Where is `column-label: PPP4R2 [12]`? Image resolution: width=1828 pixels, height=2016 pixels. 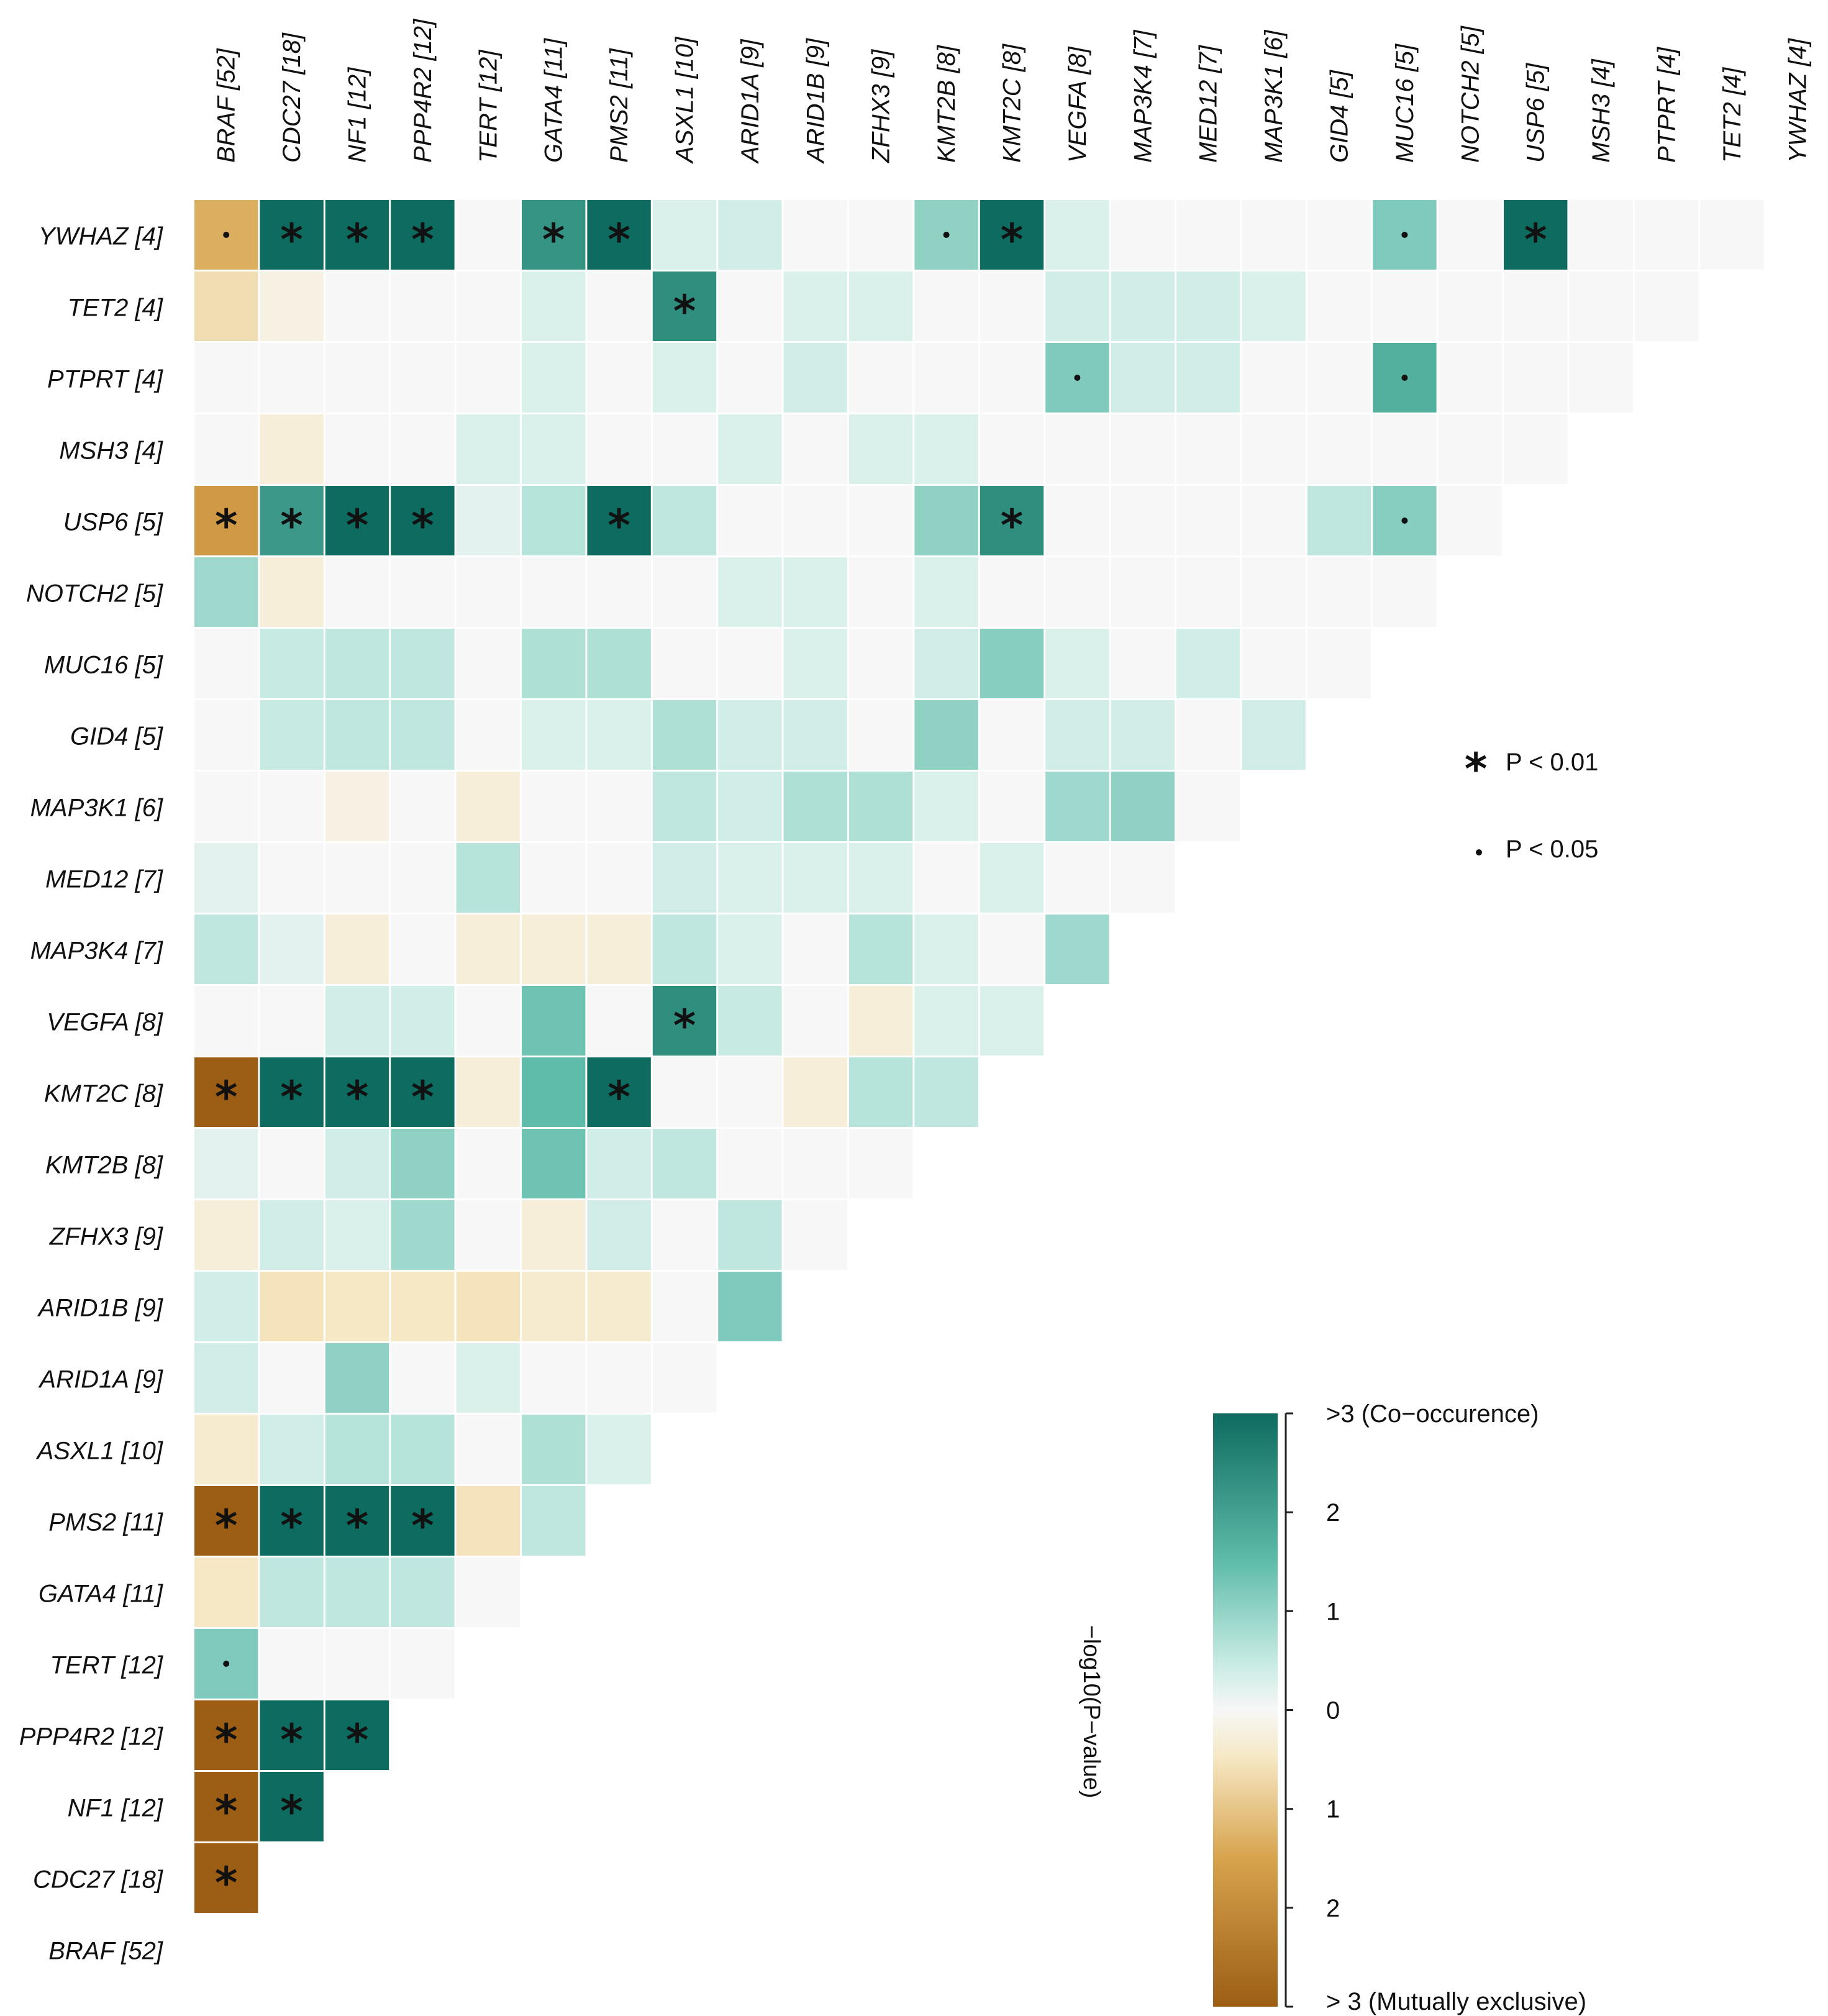 column-label: PPP4R2 [12] is located at coordinates (423, 91).